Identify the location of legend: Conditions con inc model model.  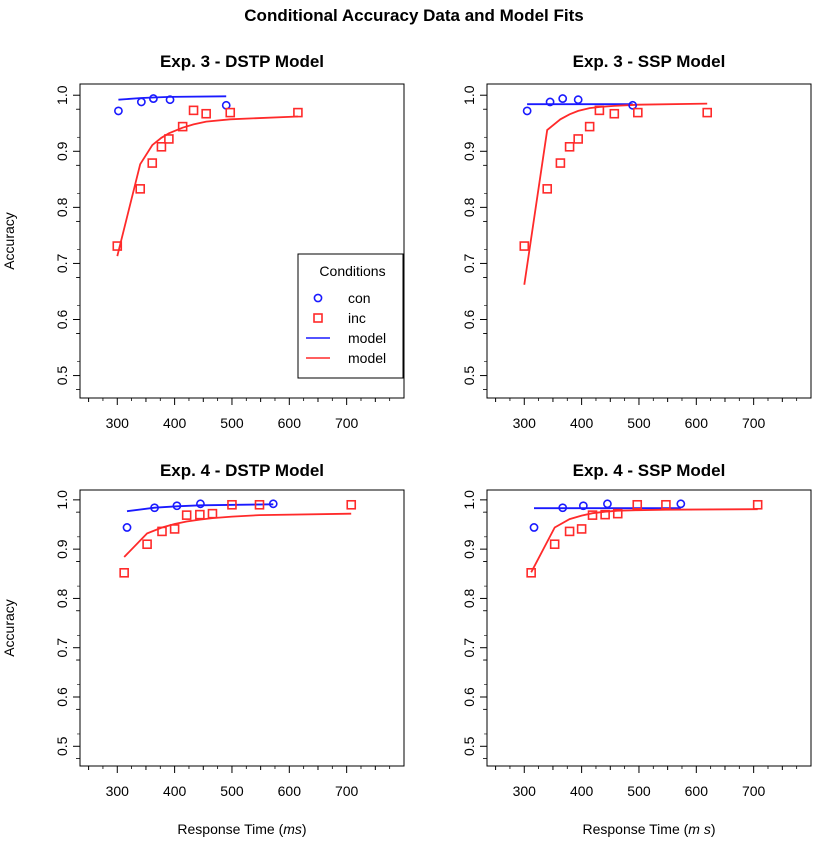
(350, 316).